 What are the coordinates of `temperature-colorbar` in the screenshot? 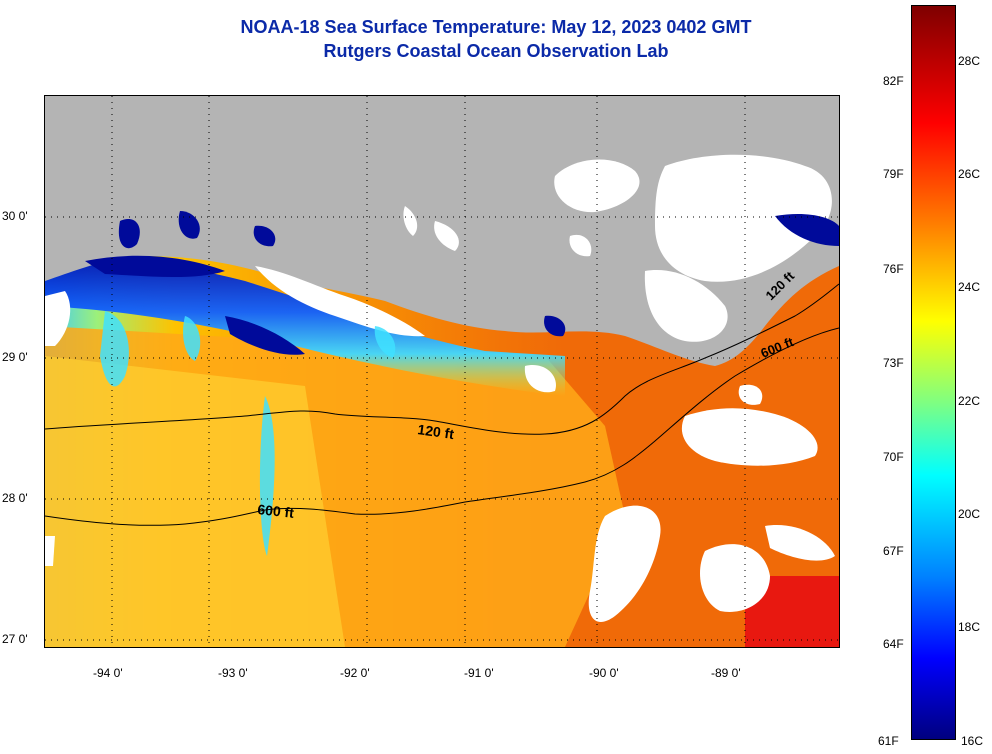 It's located at (933, 372).